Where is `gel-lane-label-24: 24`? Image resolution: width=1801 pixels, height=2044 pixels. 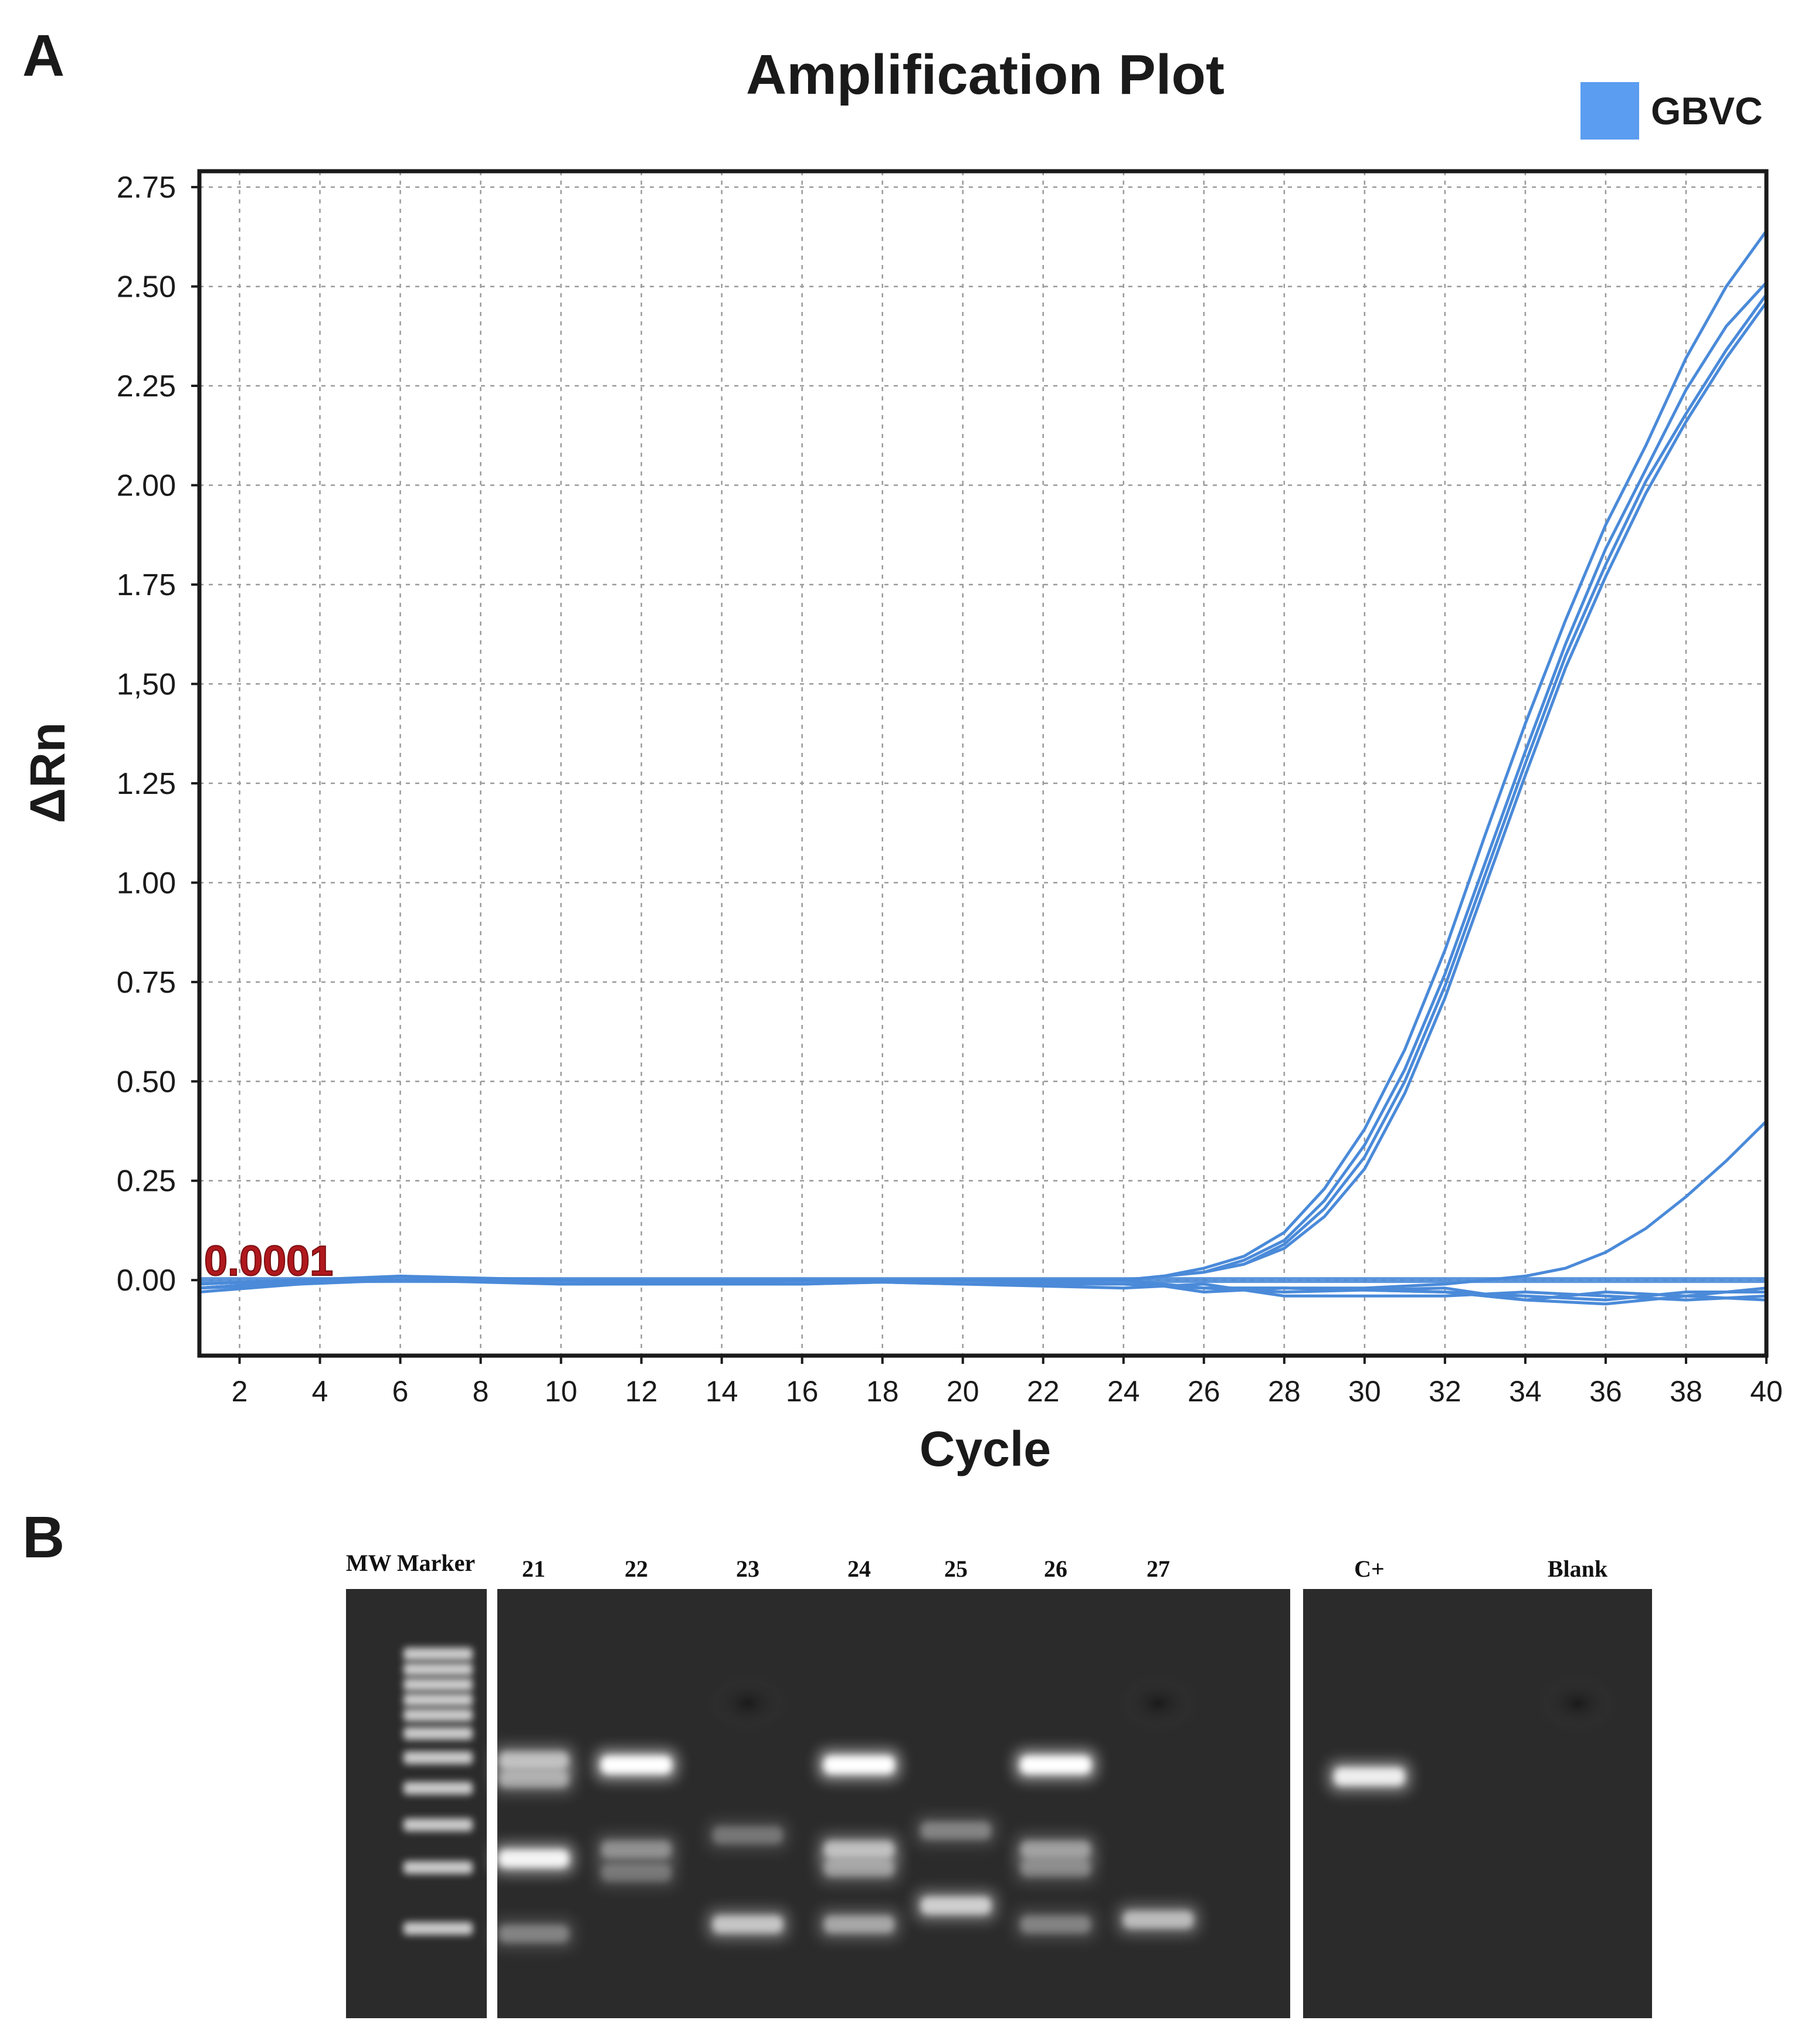 gel-lane-label-24: 24 is located at coordinates (859, 1569).